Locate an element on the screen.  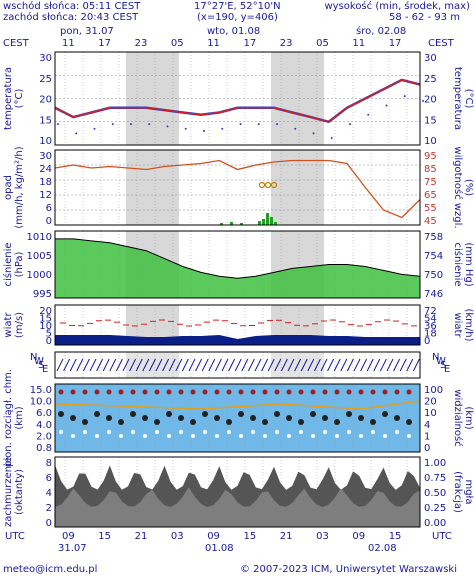
left-axis-unit: (oktanty) is located at coordinates (19, 492).